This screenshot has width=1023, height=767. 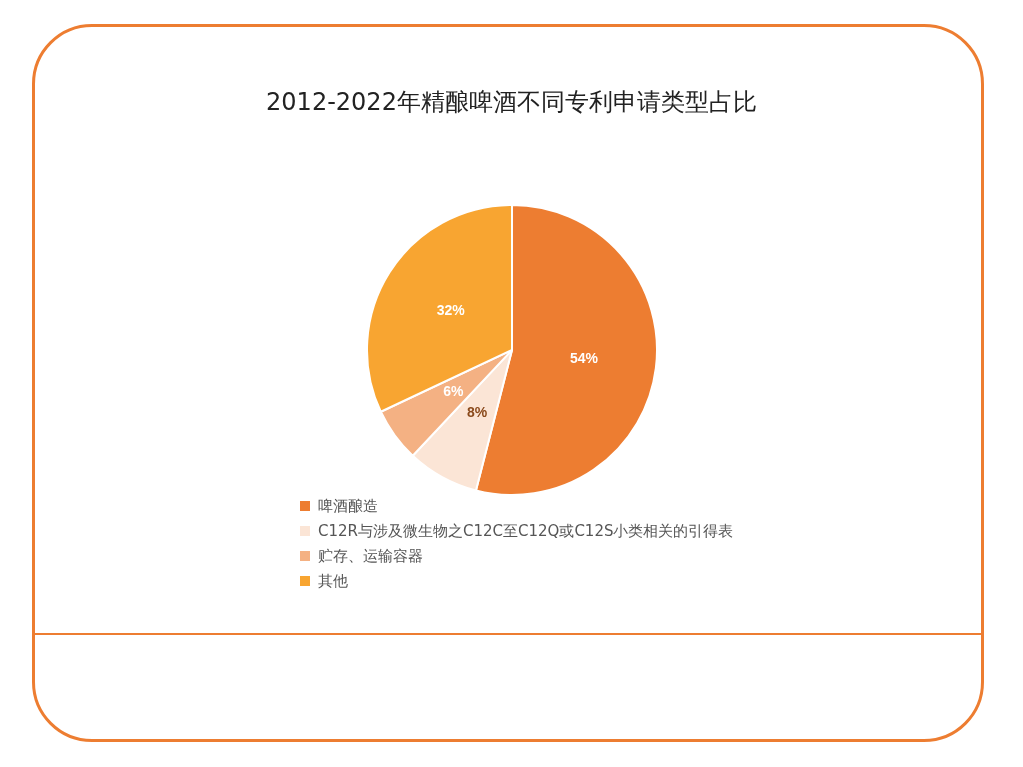 I want to click on legend-label: 啤酒酿造, so click(x=348, y=506).